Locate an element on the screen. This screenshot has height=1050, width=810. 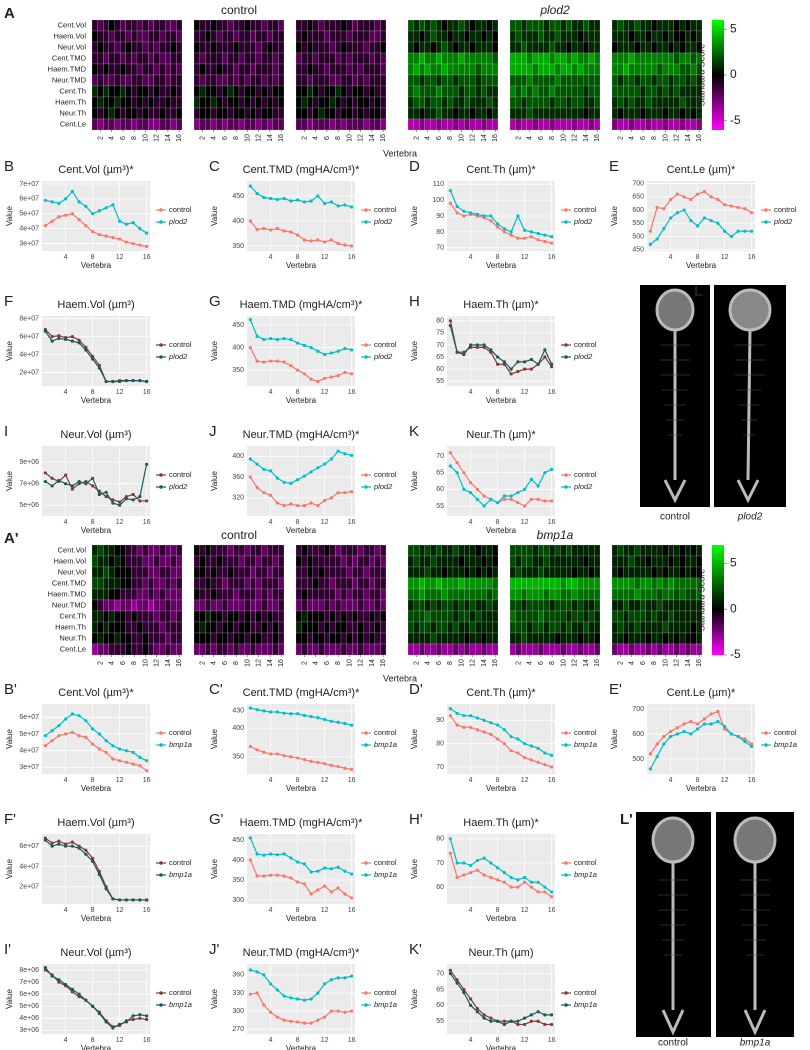
panel-title: Haem.Vol (µm³) is located at coordinates (95, 823).